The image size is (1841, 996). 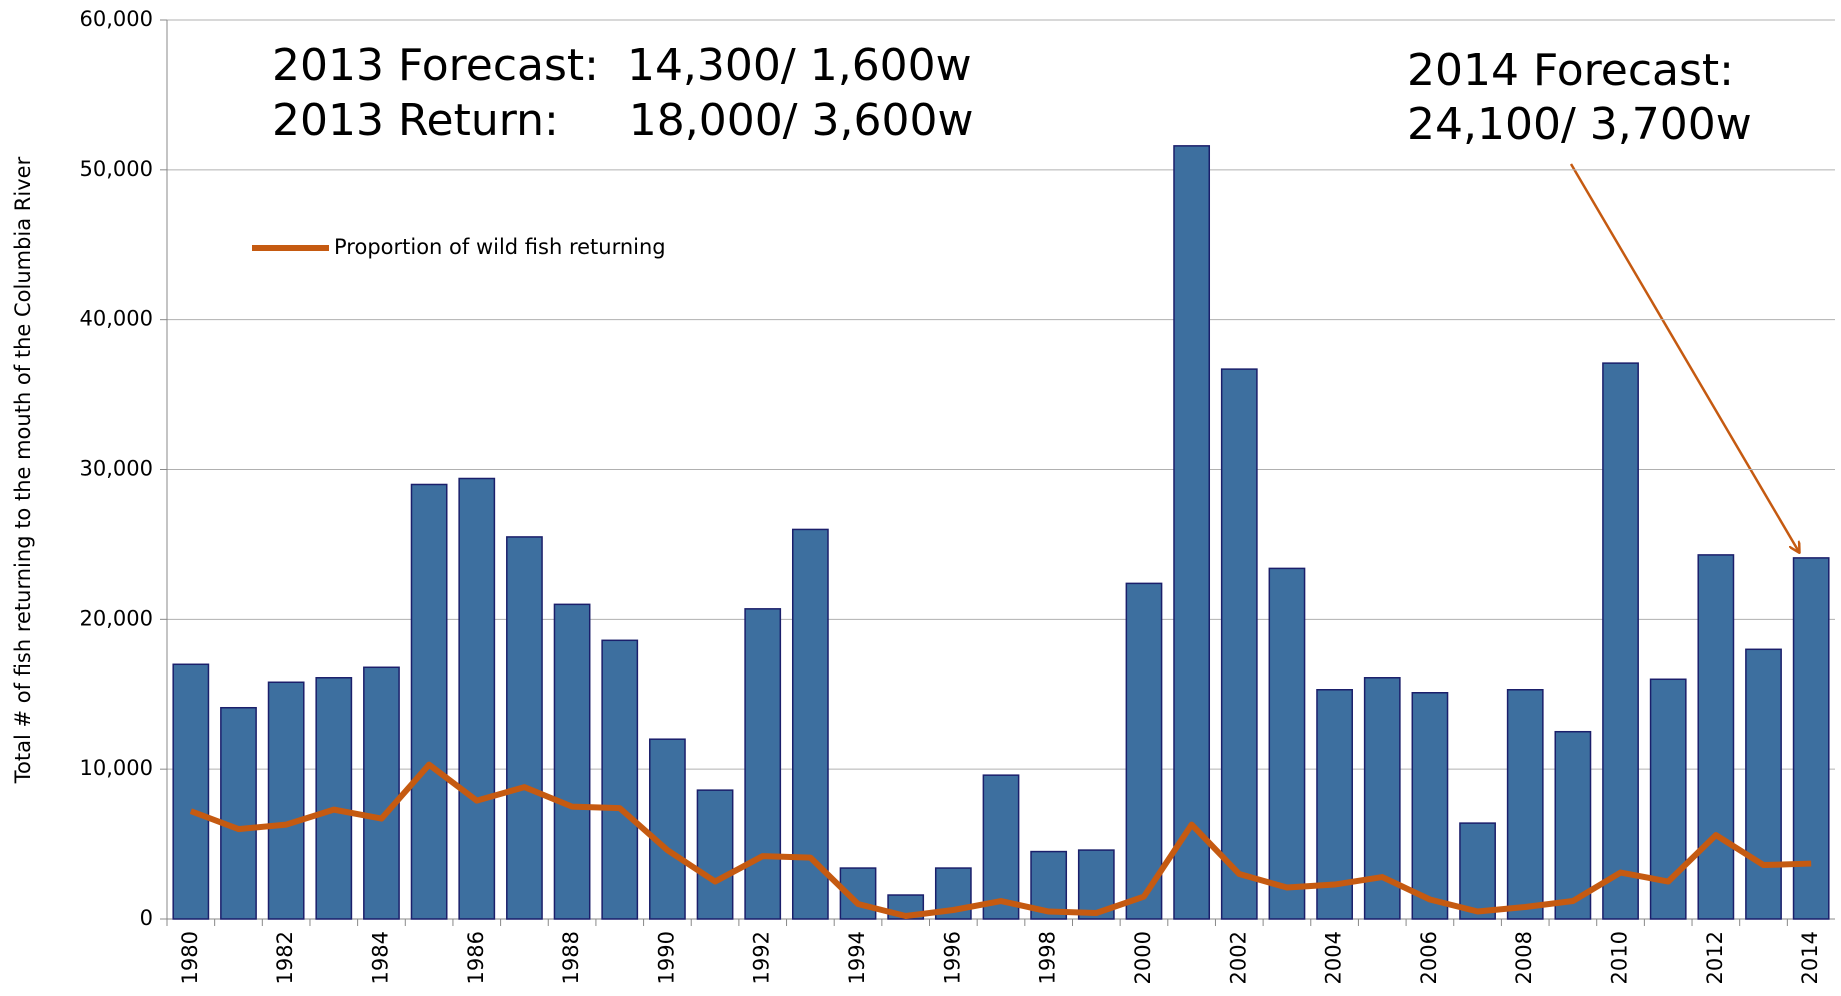 I want to click on x-tick-label: 1986, so click(x=476, y=957).